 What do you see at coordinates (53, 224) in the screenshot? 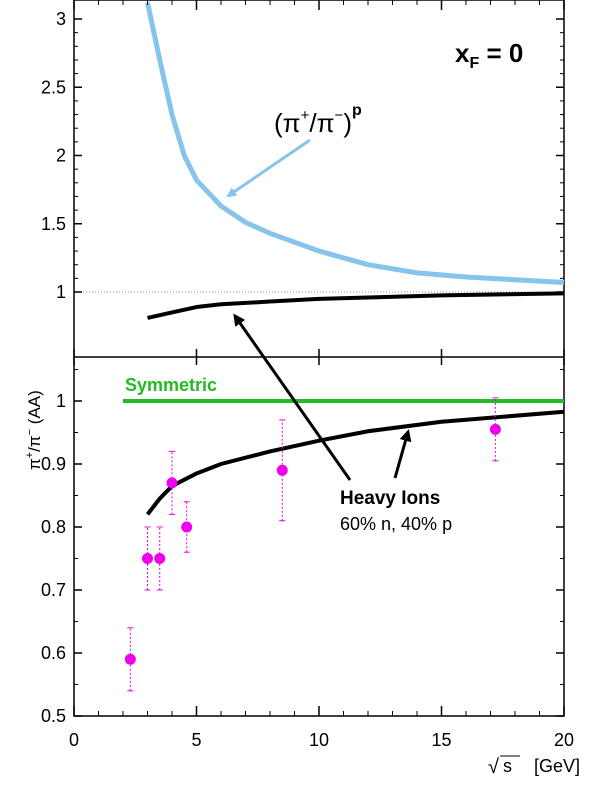
I see `top-y-tick-label: 1.5` at bounding box center [53, 224].